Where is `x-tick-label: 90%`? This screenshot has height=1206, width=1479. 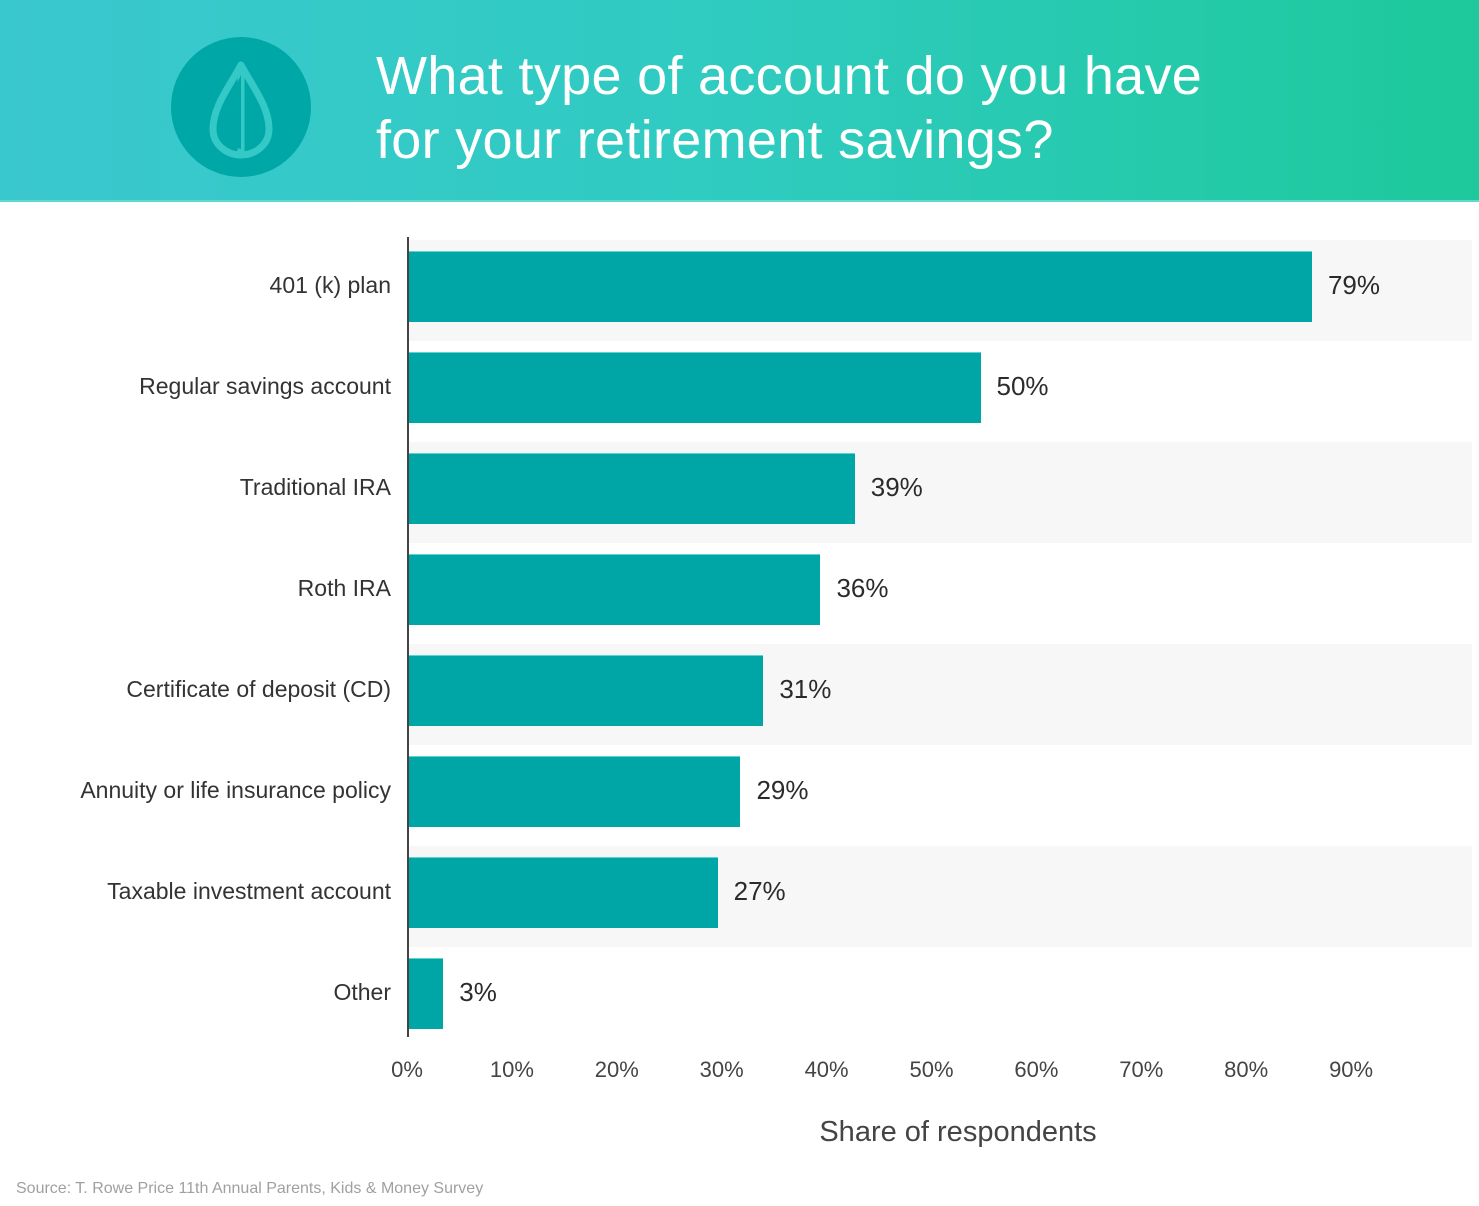 x-tick-label: 90% is located at coordinates (1351, 1069).